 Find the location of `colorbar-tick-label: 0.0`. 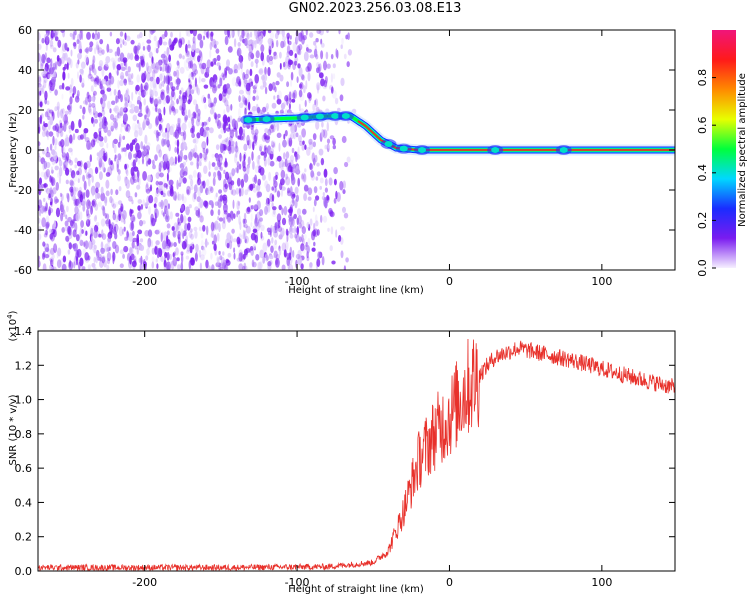

colorbar-tick-label: 0.0 is located at coordinates (702, 268).